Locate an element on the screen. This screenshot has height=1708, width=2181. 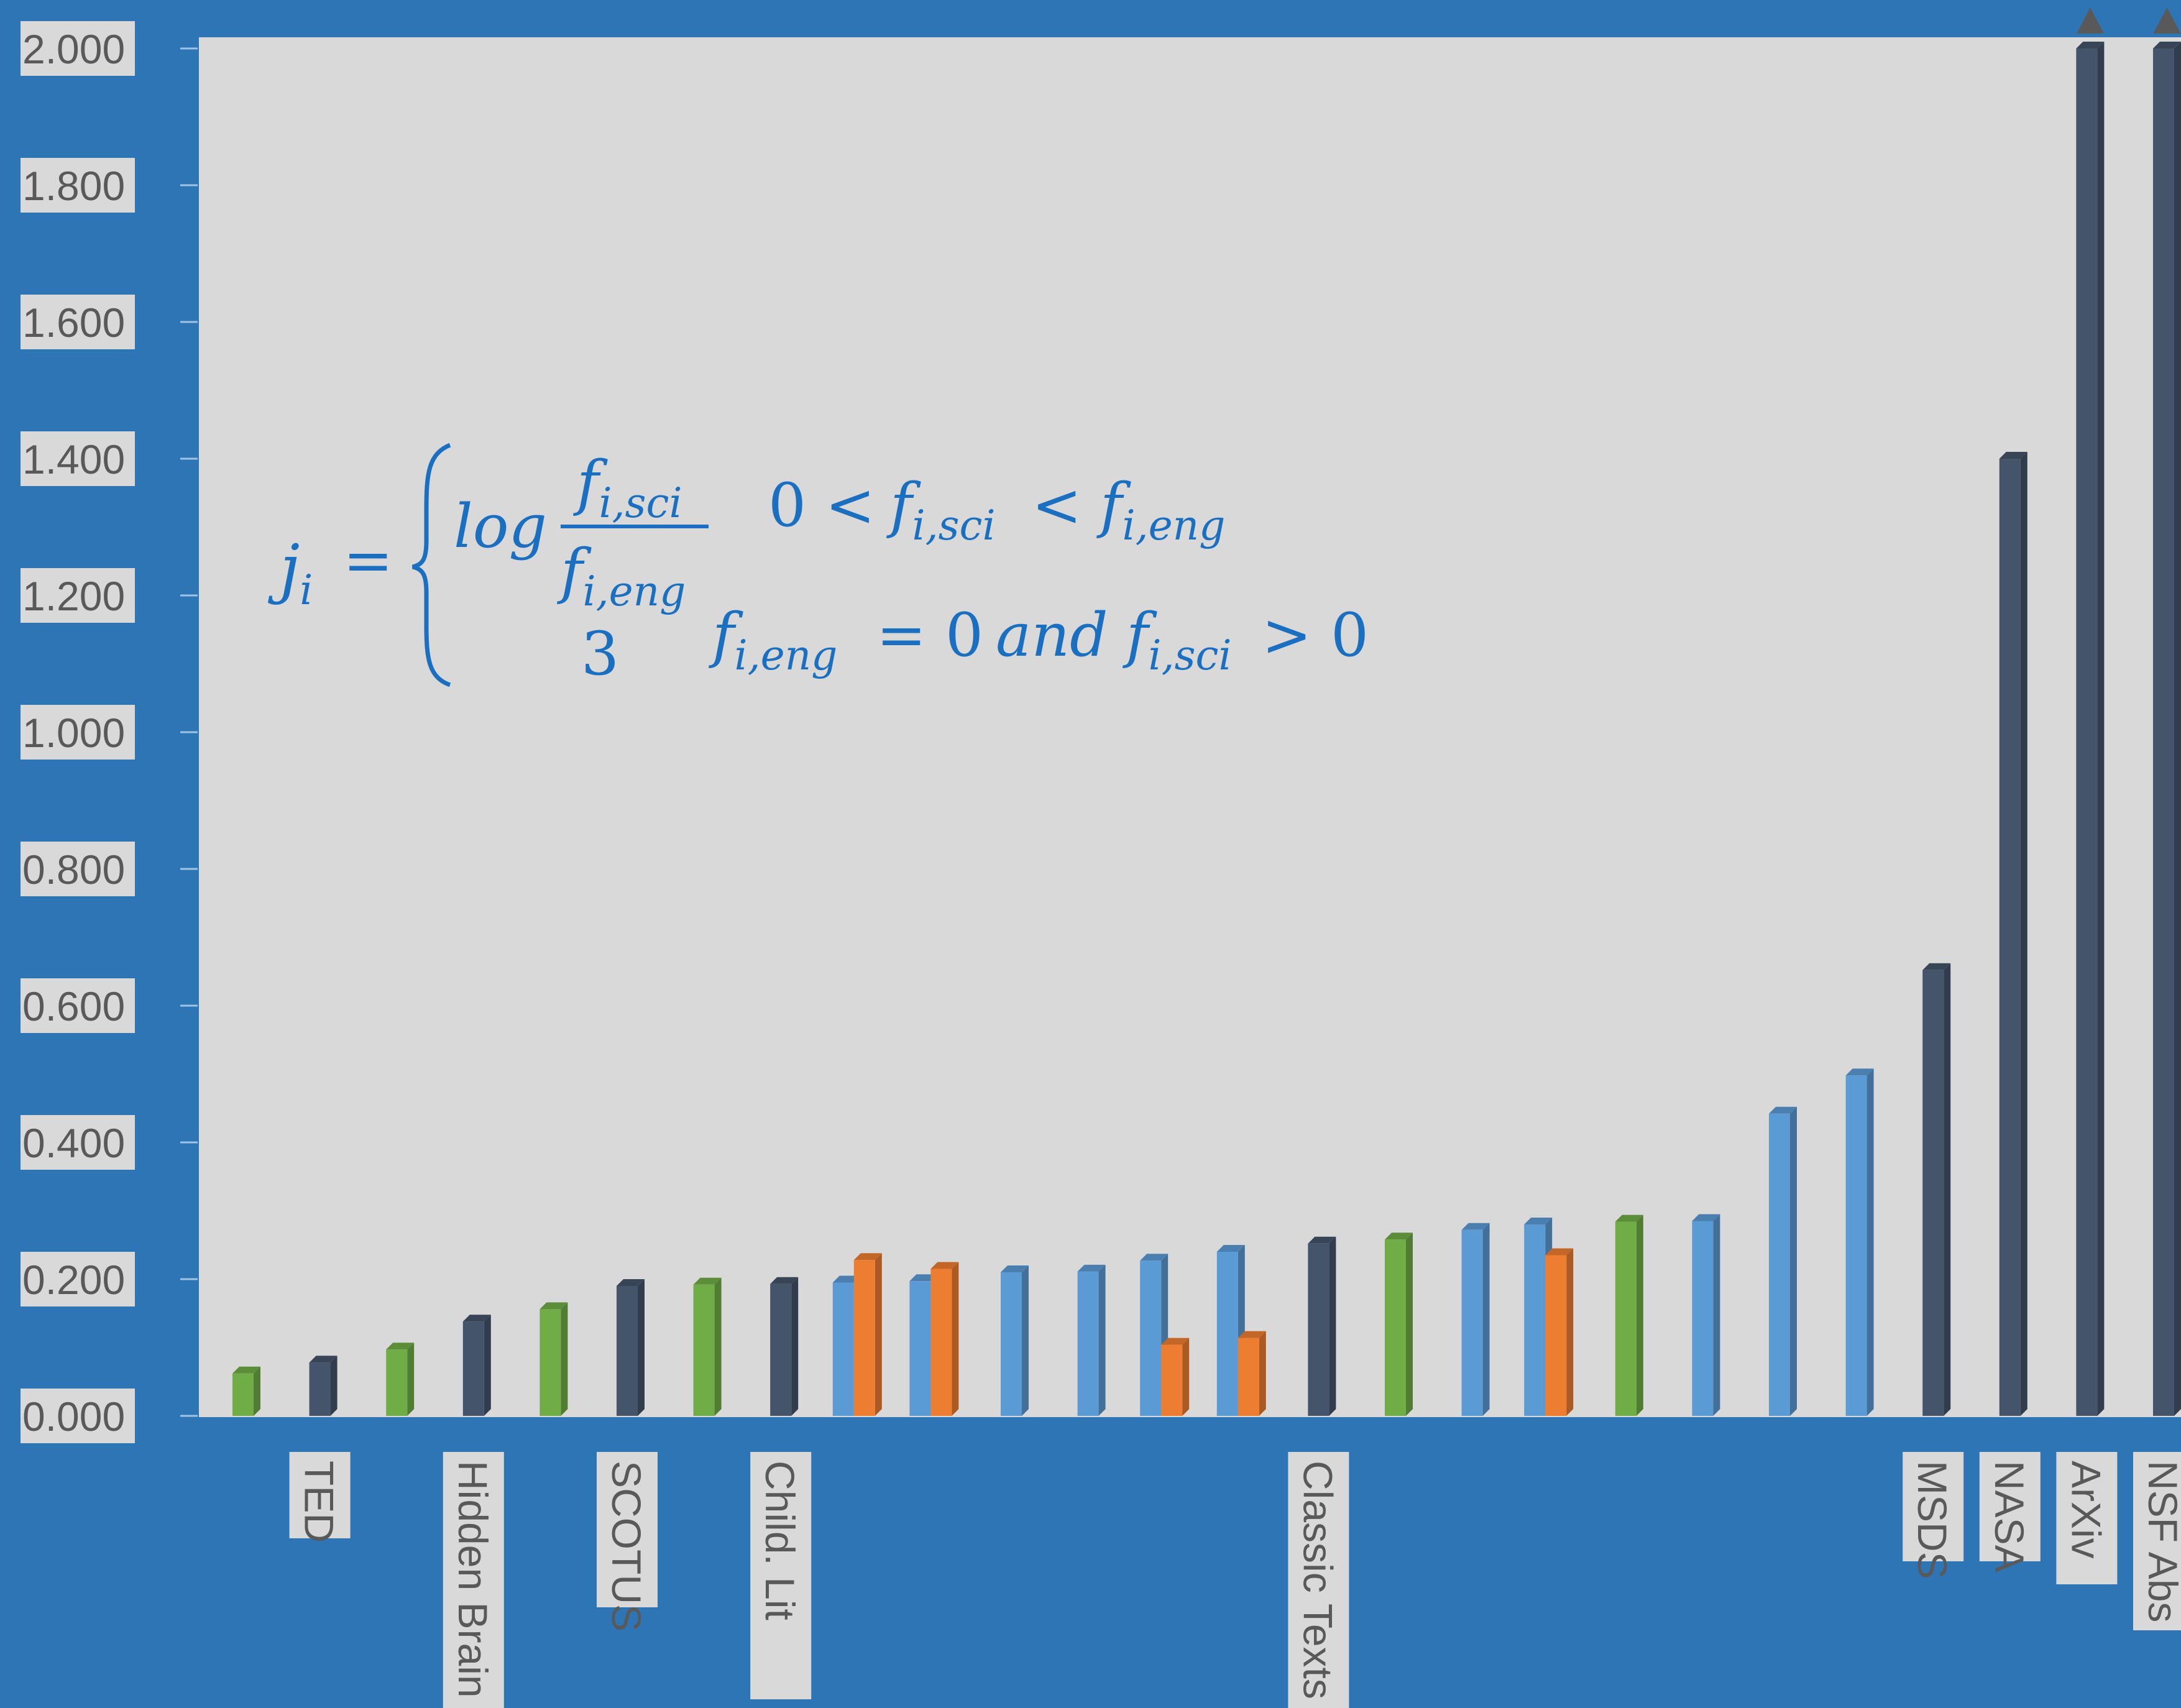
formula-case2-value: 3 is located at coordinates (600, 654).